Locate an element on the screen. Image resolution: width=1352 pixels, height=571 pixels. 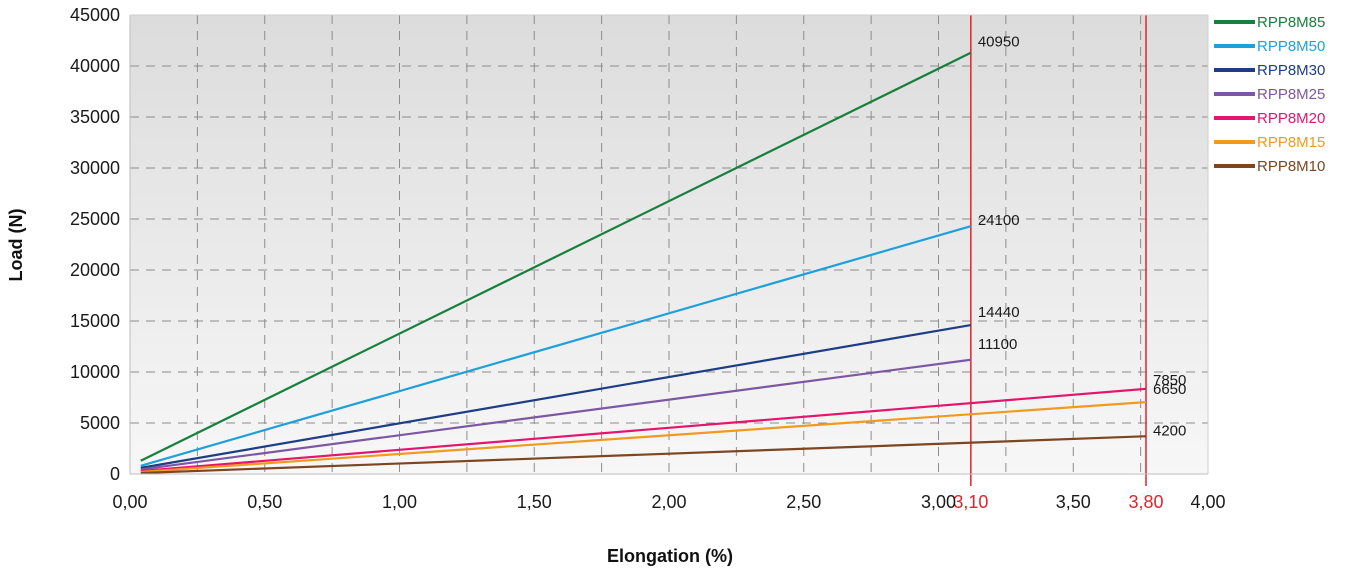
series-end-label: 40950 is located at coordinates (999, 42).